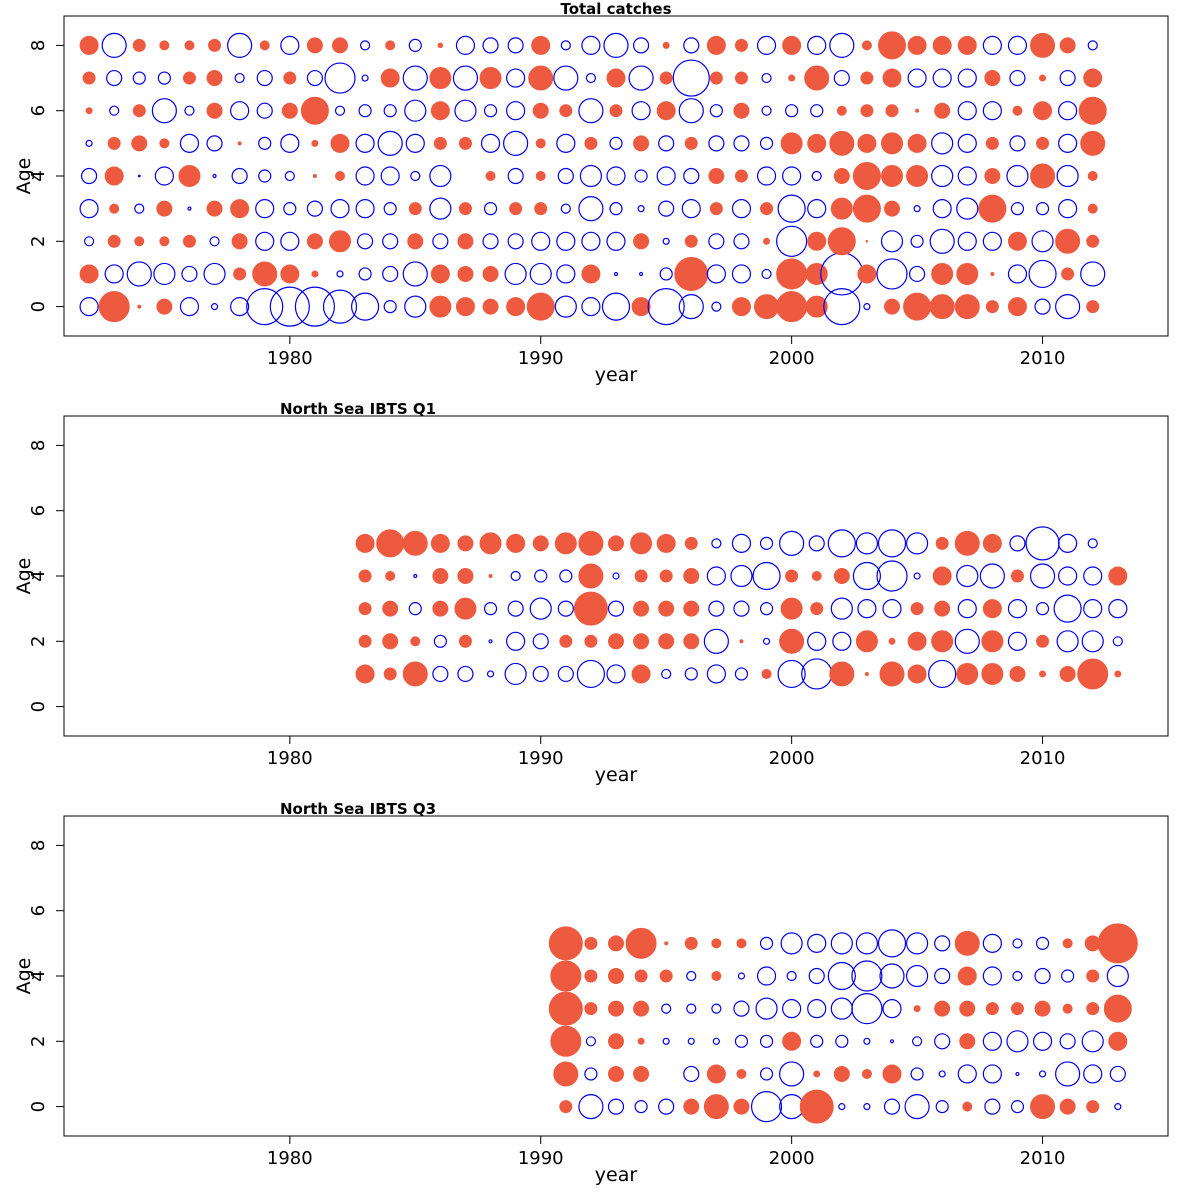 The height and width of the screenshot is (1200, 1200). What do you see at coordinates (38, 910) in the screenshot?
I see `y-tick-label: 6` at bounding box center [38, 910].